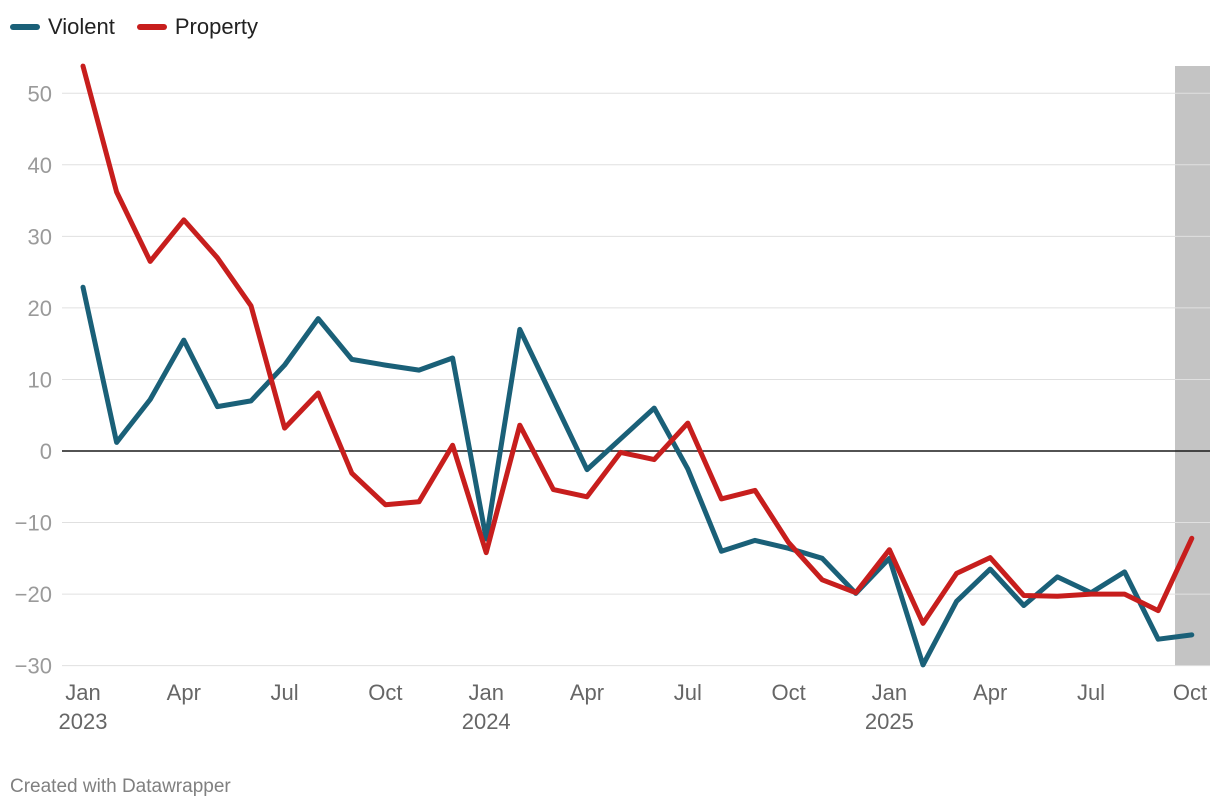  Describe the element at coordinates (33, 594) in the screenshot. I see `y-tick-label: −20` at that location.